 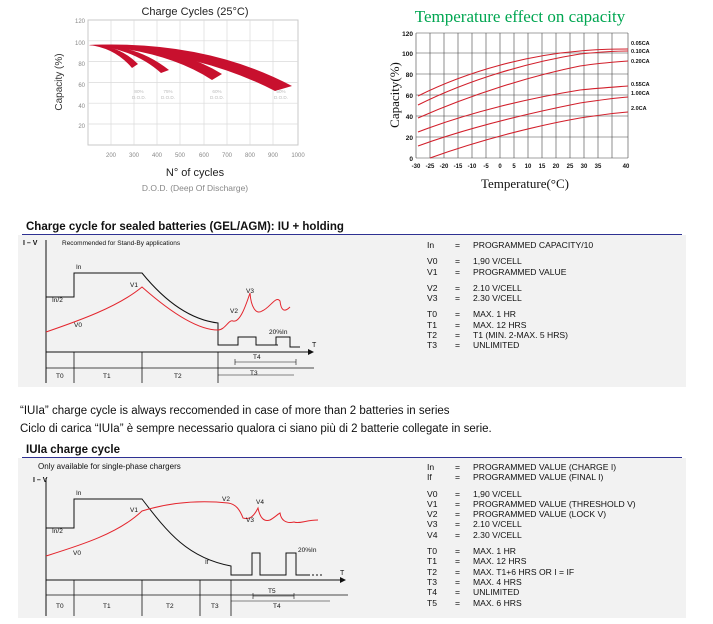 What do you see at coordinates (394, 95) in the screenshot?
I see `chart2-ylabel: Capacity(%)` at bounding box center [394, 95].